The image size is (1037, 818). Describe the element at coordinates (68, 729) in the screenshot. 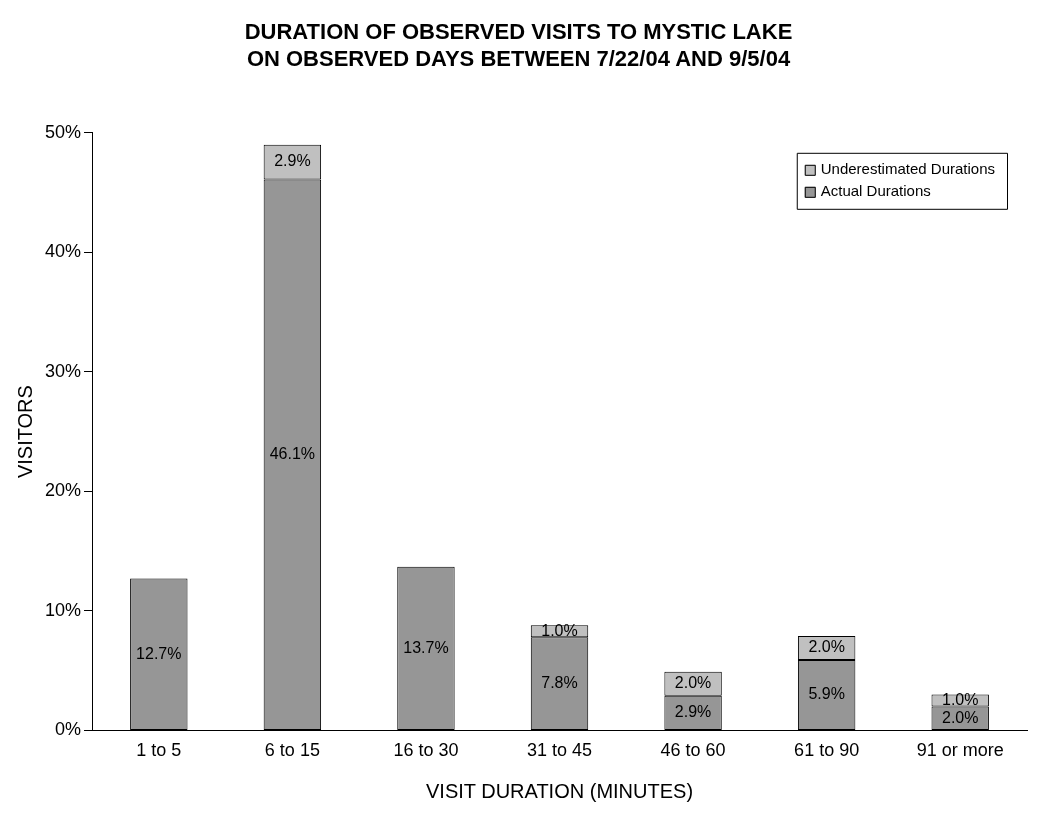

I see `y-tick-label: 0%` at that location.